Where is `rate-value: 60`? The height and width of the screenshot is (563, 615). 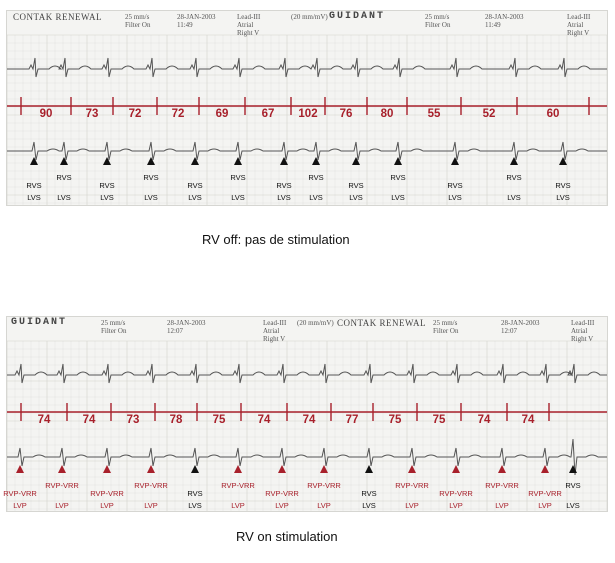
rate-value: 60 is located at coordinates (553, 114).